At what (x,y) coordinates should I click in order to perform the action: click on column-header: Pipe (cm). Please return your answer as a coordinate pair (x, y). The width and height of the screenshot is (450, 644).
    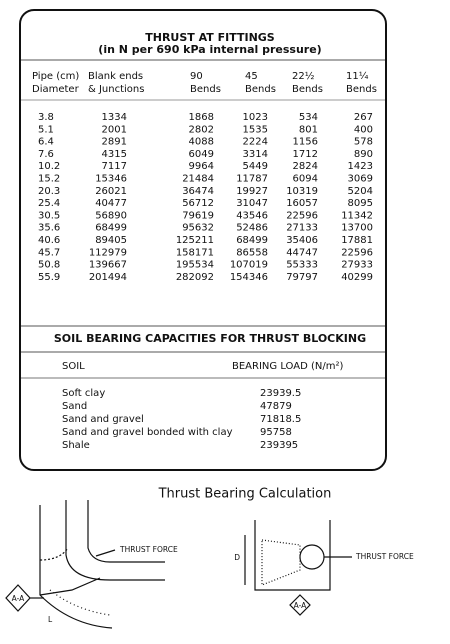
    Looking at the image, I should click on (55, 76).